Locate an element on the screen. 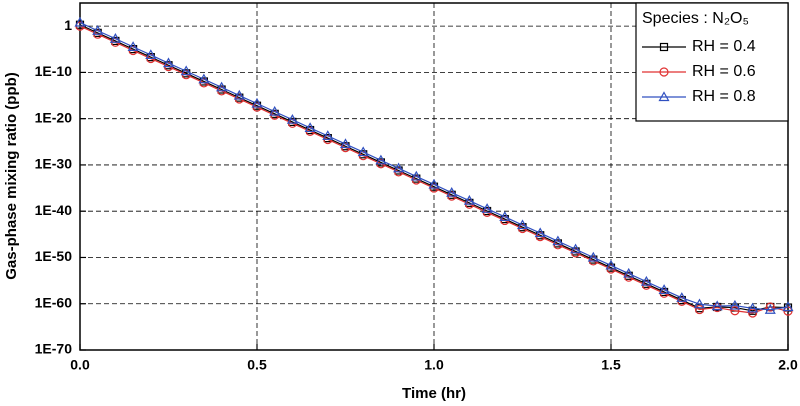 The width and height of the screenshot is (800, 406). y-tick-label: 1E-60 is located at coordinates (54, 302).